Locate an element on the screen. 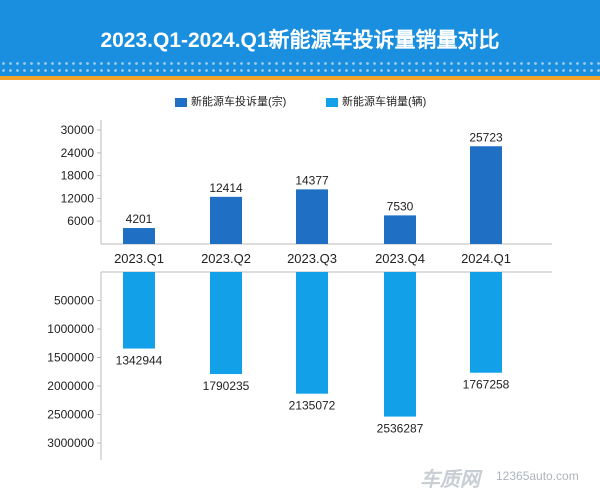  upper-y-tick-label: 30000 is located at coordinates (78, 130).